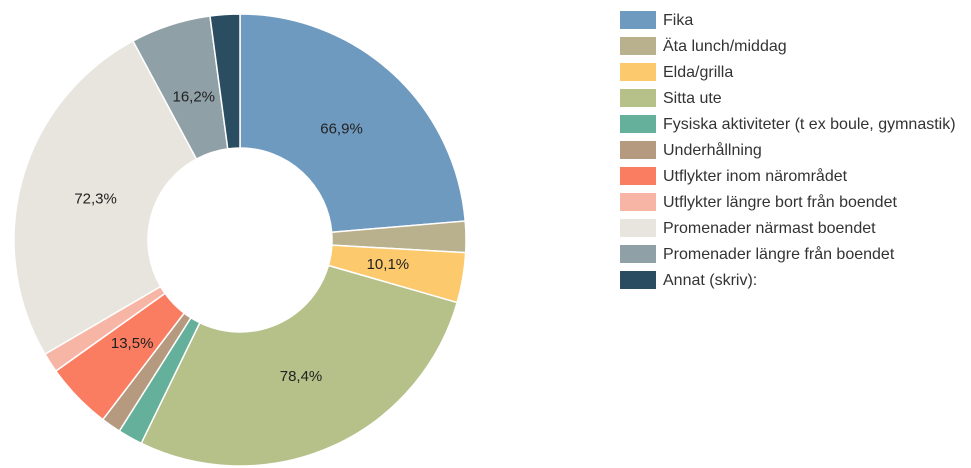  I want to click on legend-item: Sitta ute, so click(792, 98).